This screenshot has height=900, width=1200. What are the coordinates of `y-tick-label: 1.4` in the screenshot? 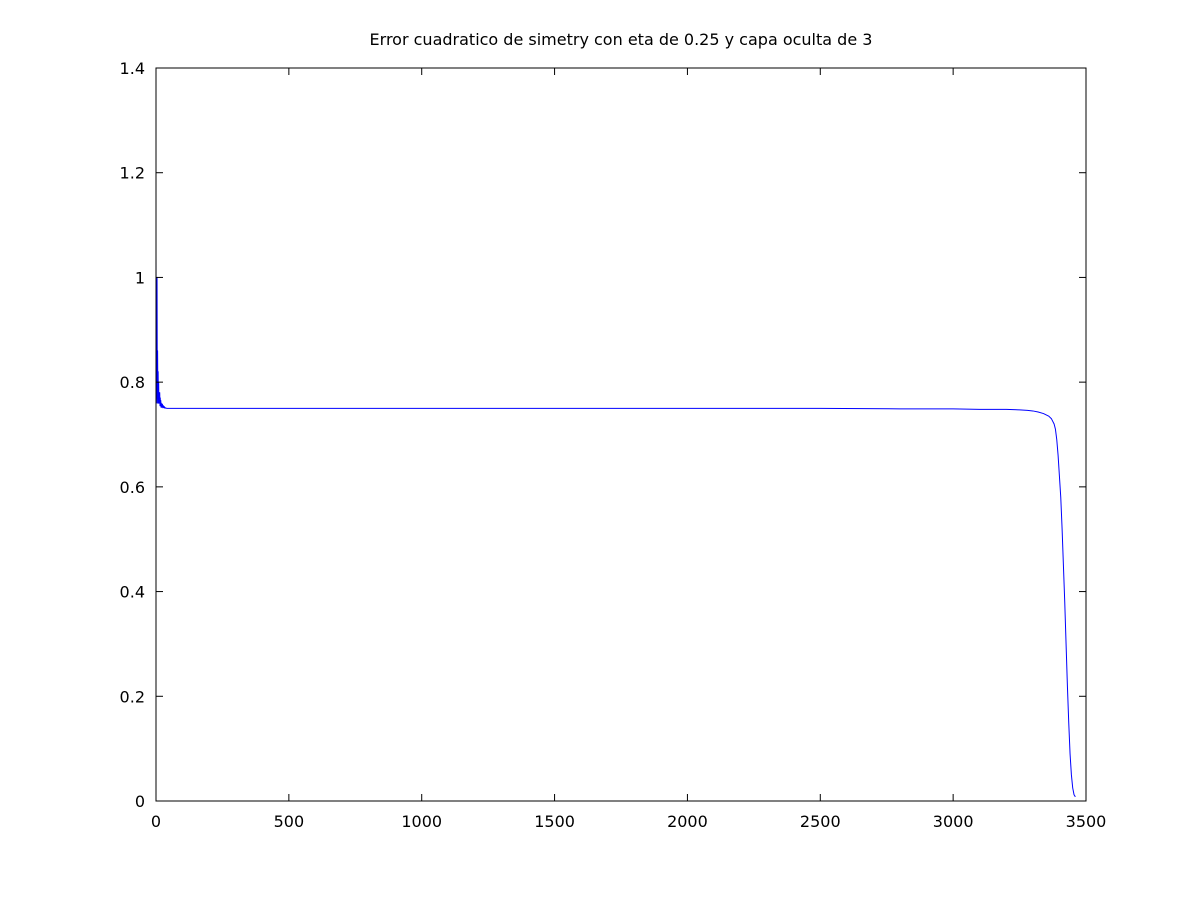 It's located at (132, 68).